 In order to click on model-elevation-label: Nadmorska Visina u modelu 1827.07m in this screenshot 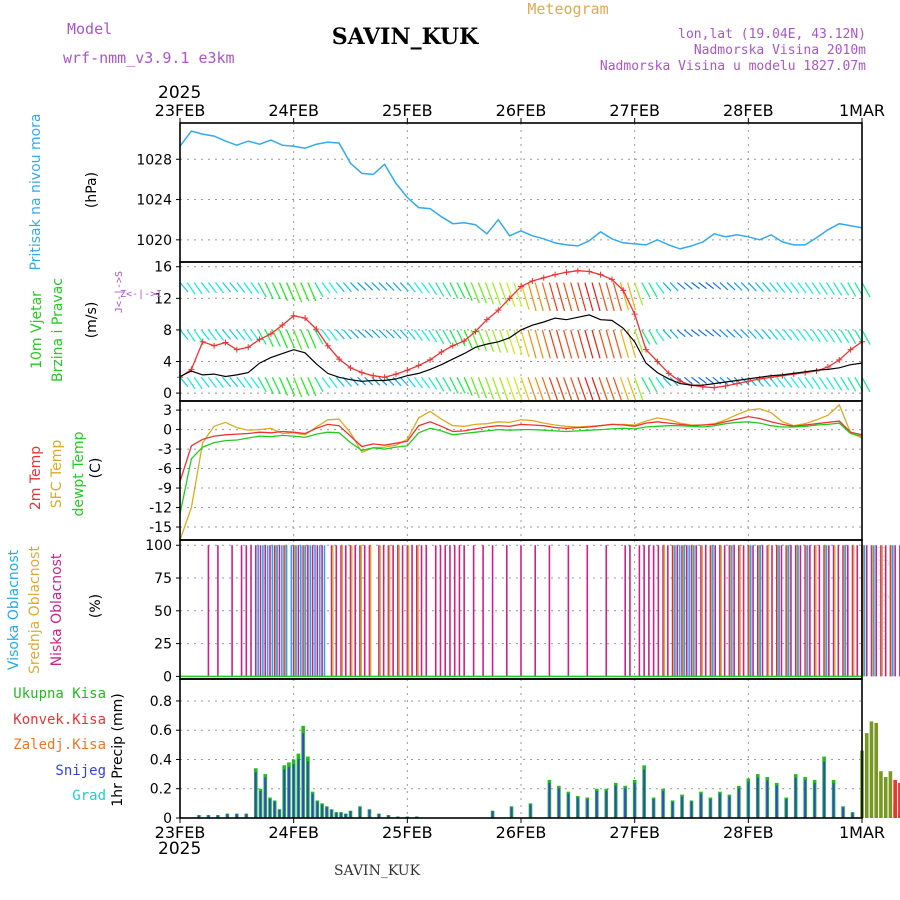, I will do `click(733, 66)`.